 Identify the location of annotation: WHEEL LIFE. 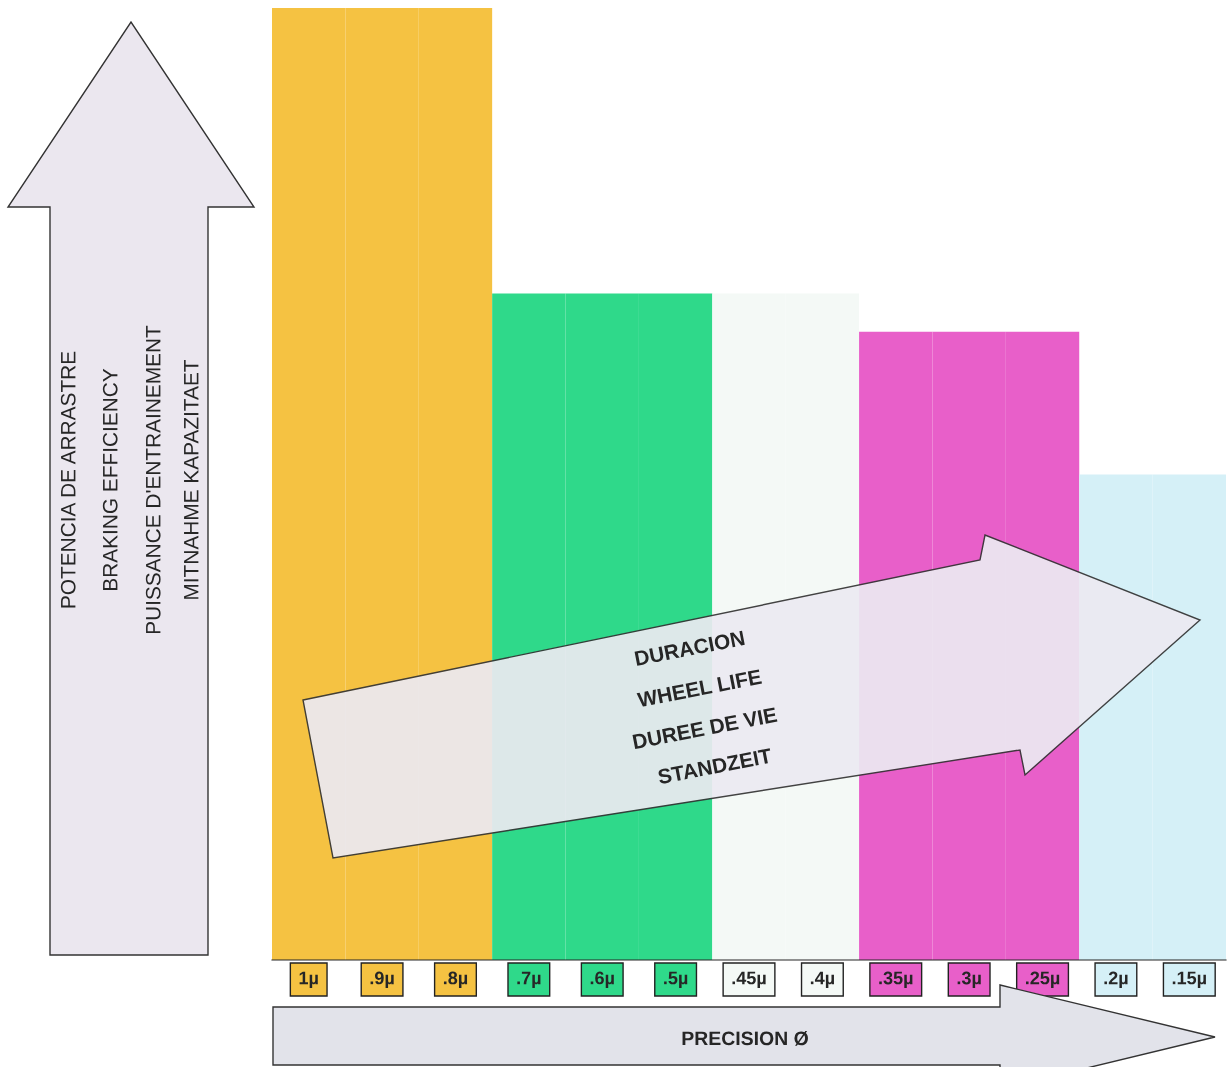
(699, 688).